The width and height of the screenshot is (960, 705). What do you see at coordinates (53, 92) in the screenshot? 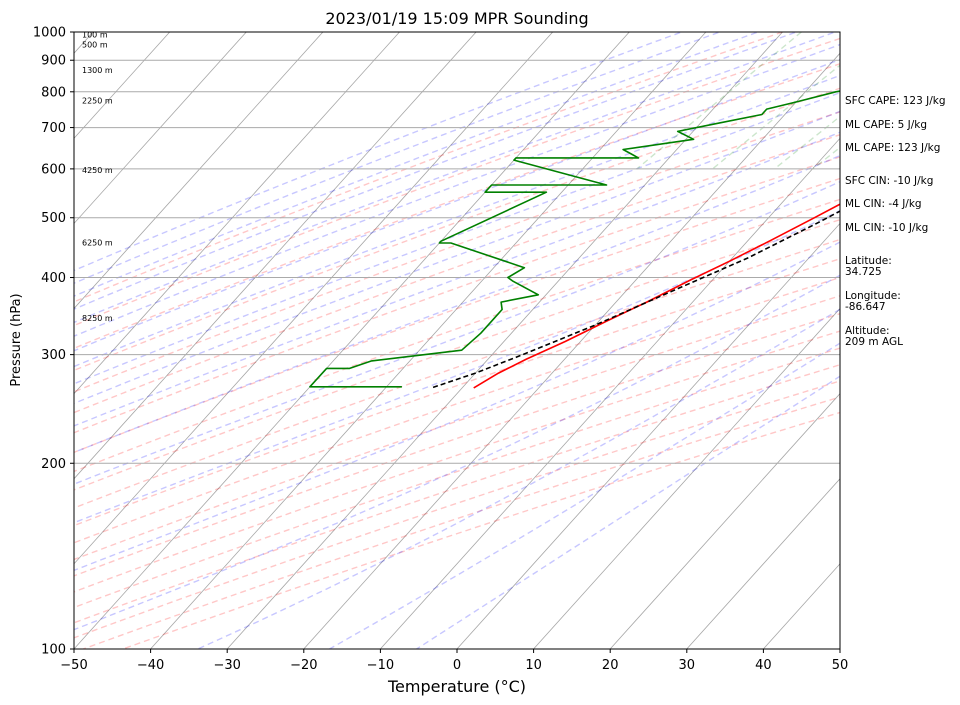
I see `y-tick-label: 800` at bounding box center [53, 92].